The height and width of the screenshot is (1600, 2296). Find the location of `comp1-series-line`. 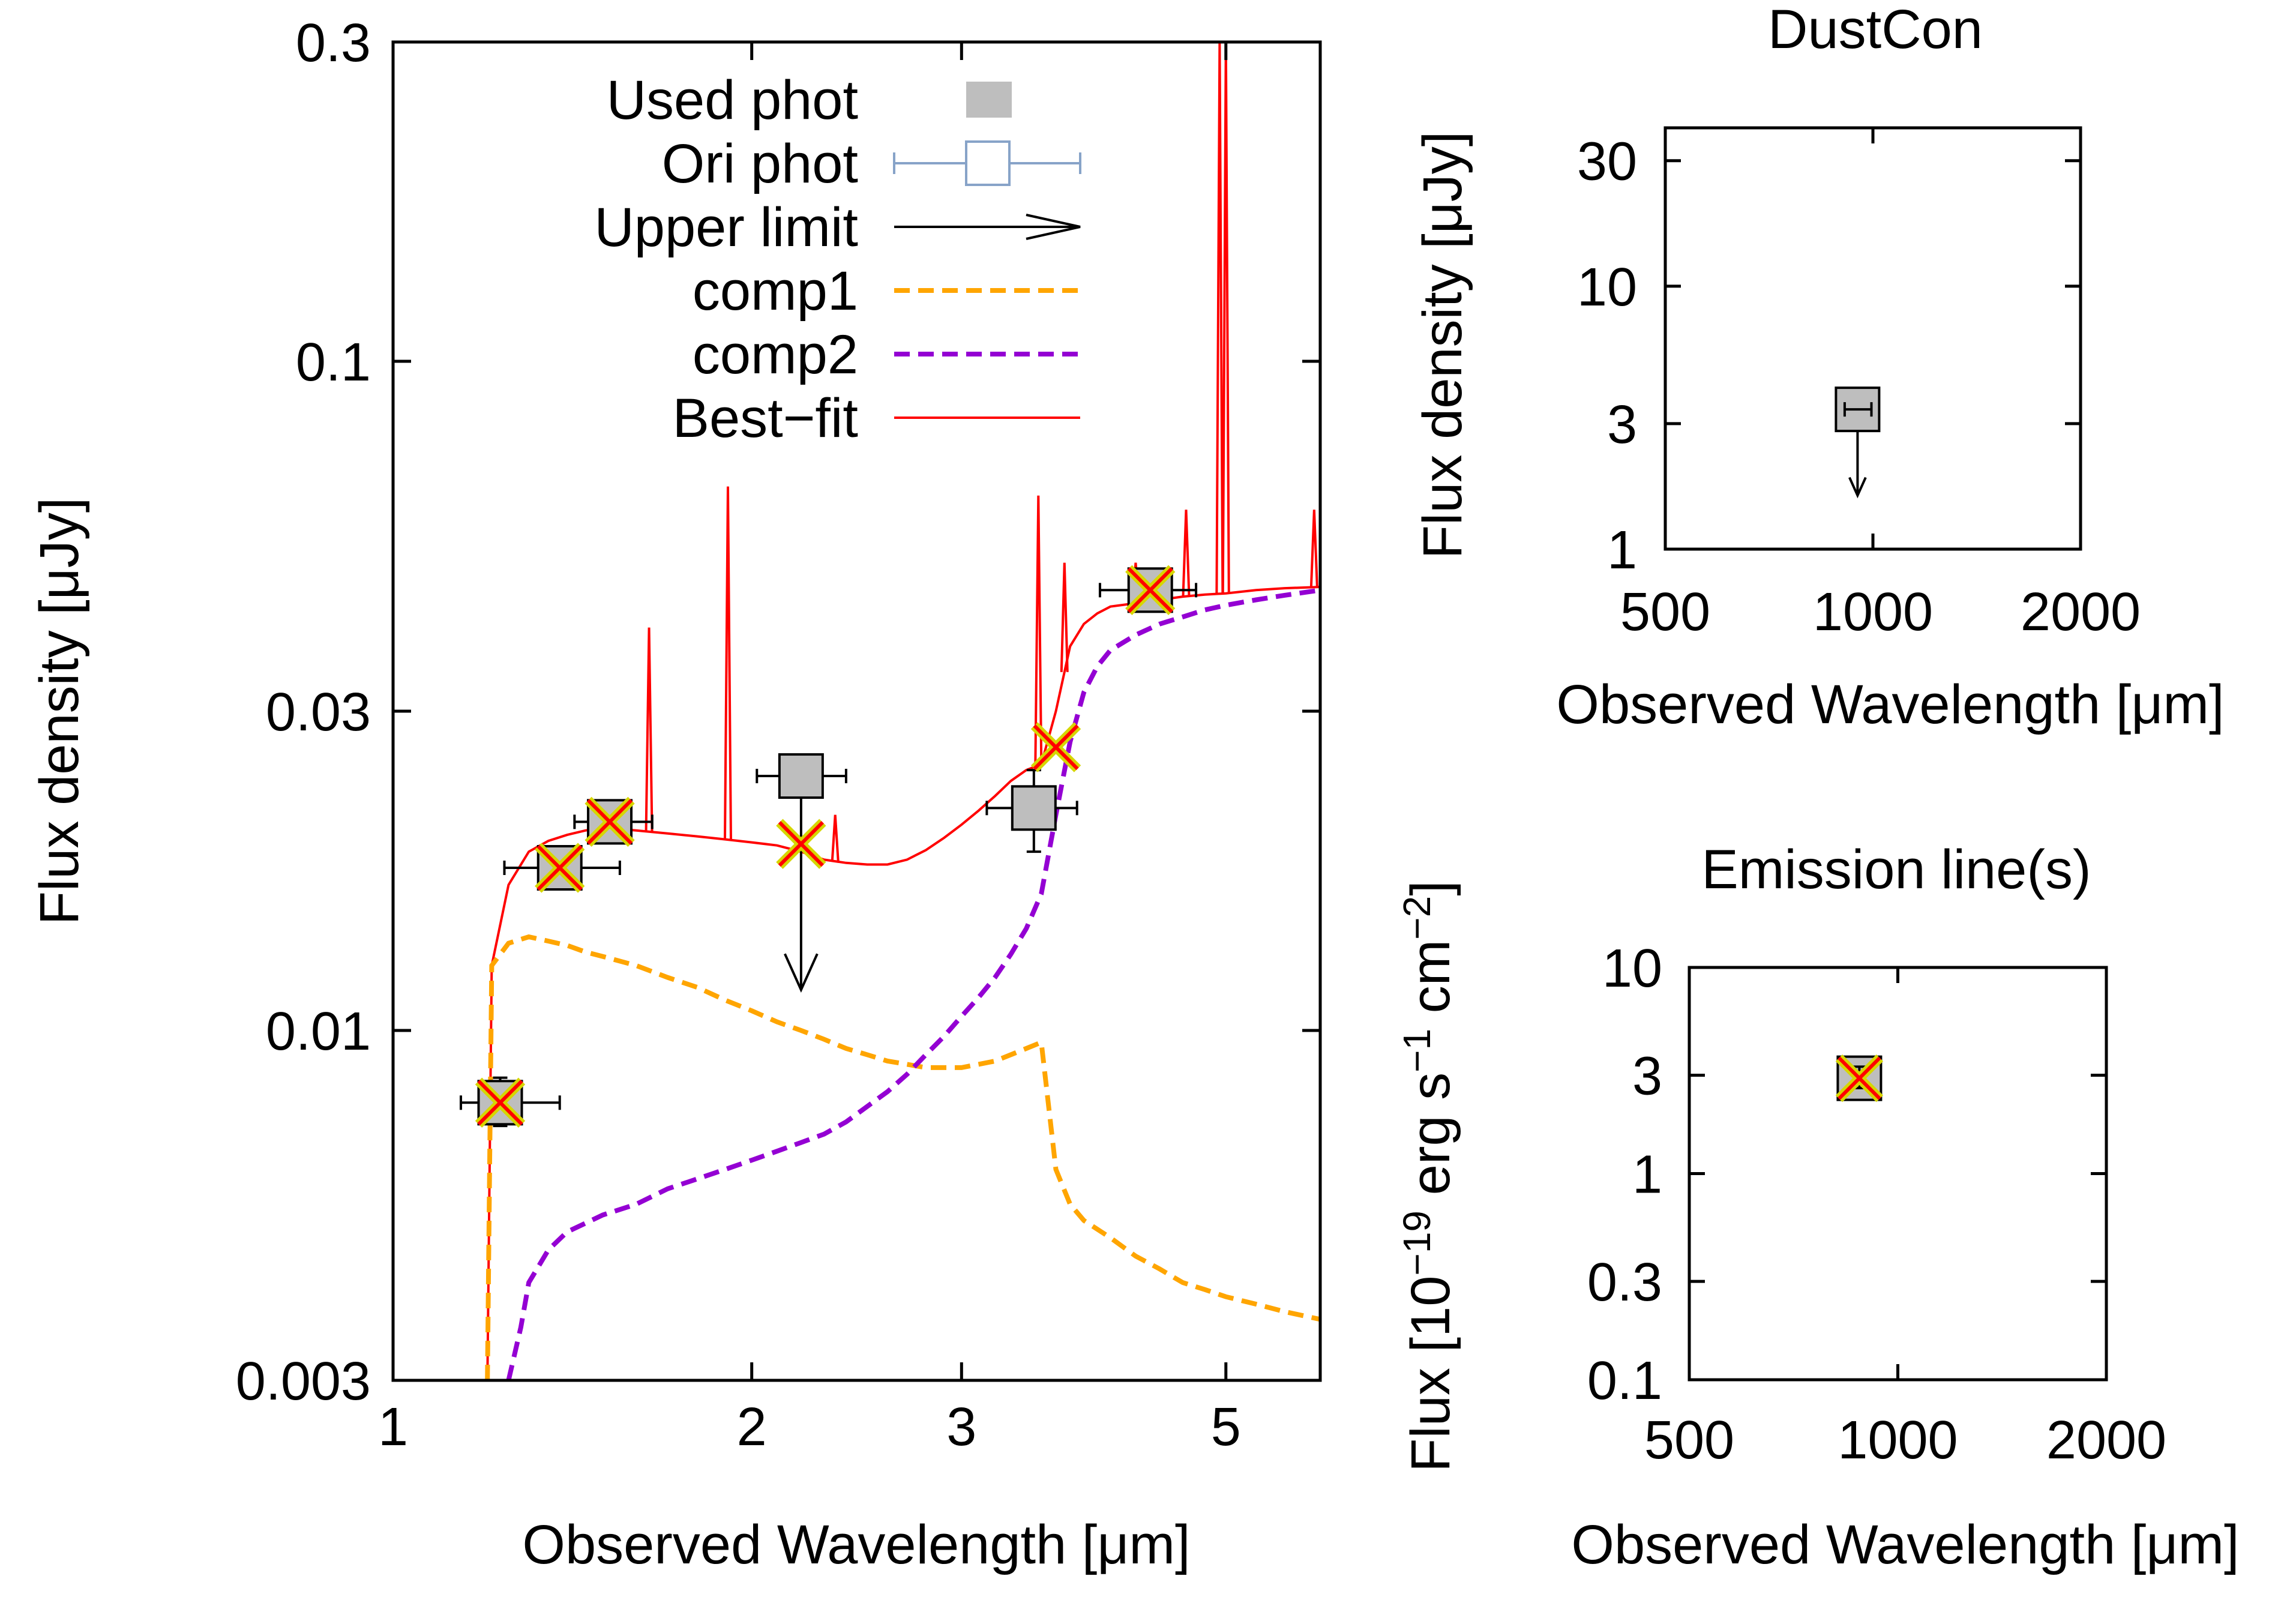

comp1-series-line is located at coordinates (902, 1157).